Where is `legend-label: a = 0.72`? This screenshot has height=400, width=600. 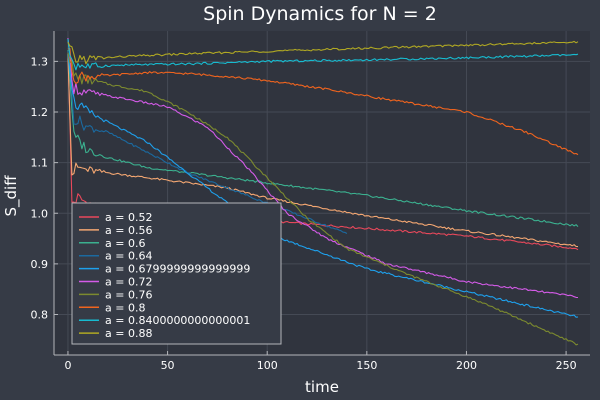
legend-label: a = 0.72 is located at coordinates (128, 282).